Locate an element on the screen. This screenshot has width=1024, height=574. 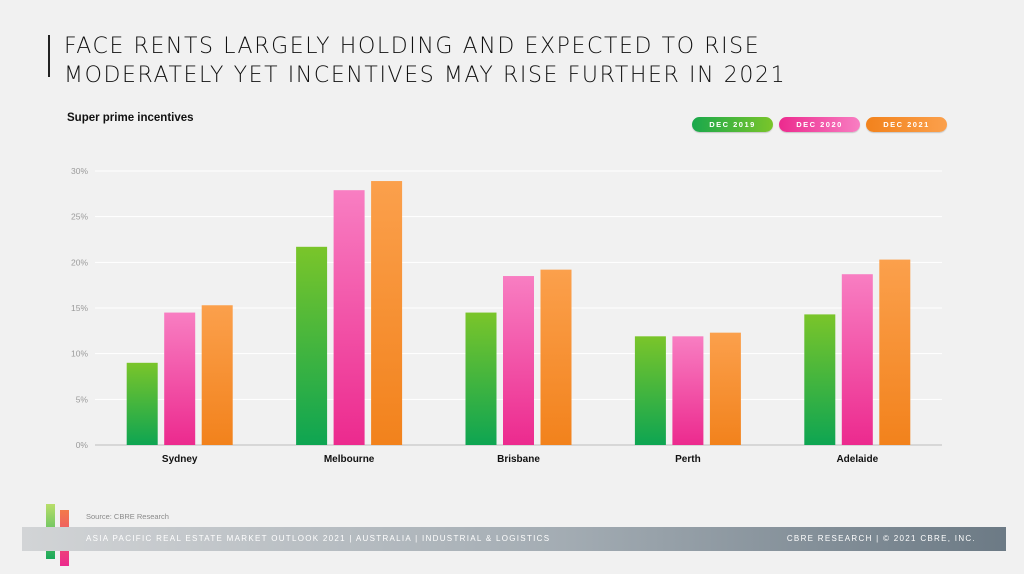
bar-adelaide-dec-2020 is located at coordinates (857, 359).